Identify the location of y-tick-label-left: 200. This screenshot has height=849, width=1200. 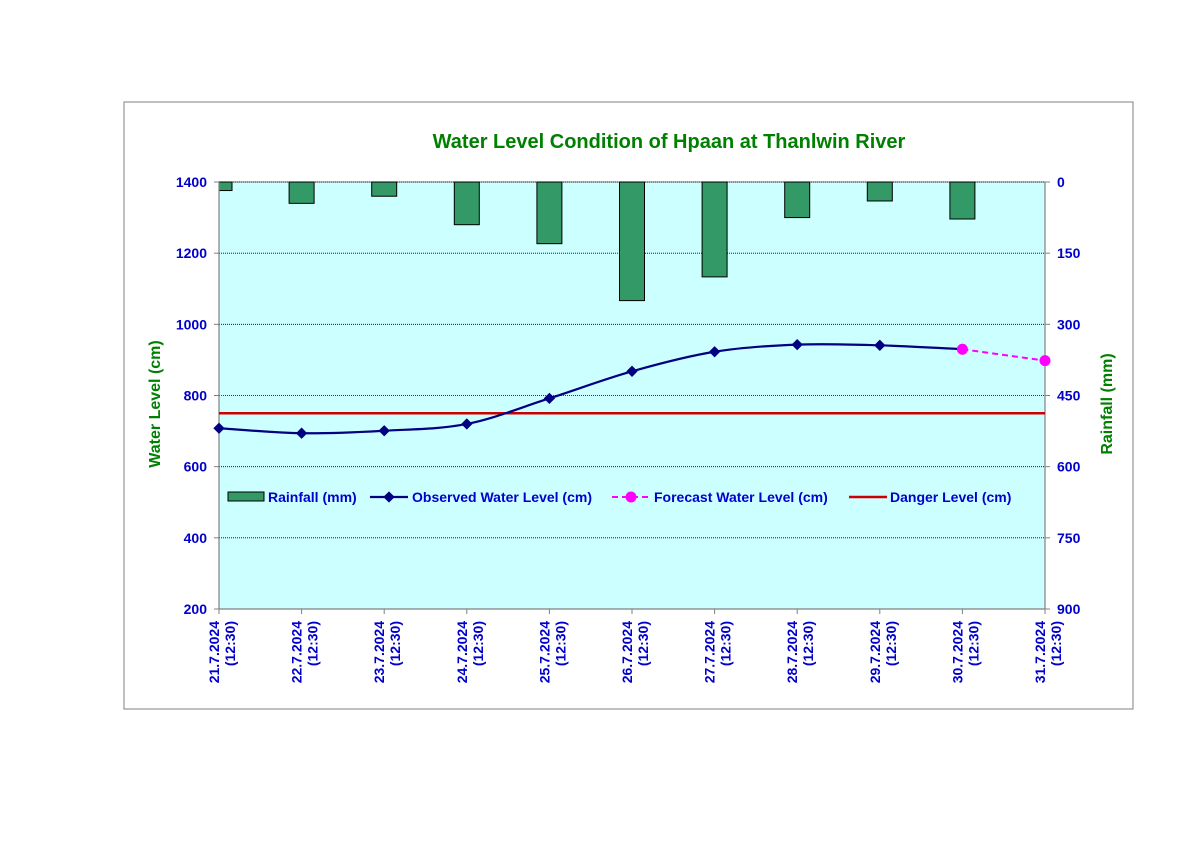
(196, 609).